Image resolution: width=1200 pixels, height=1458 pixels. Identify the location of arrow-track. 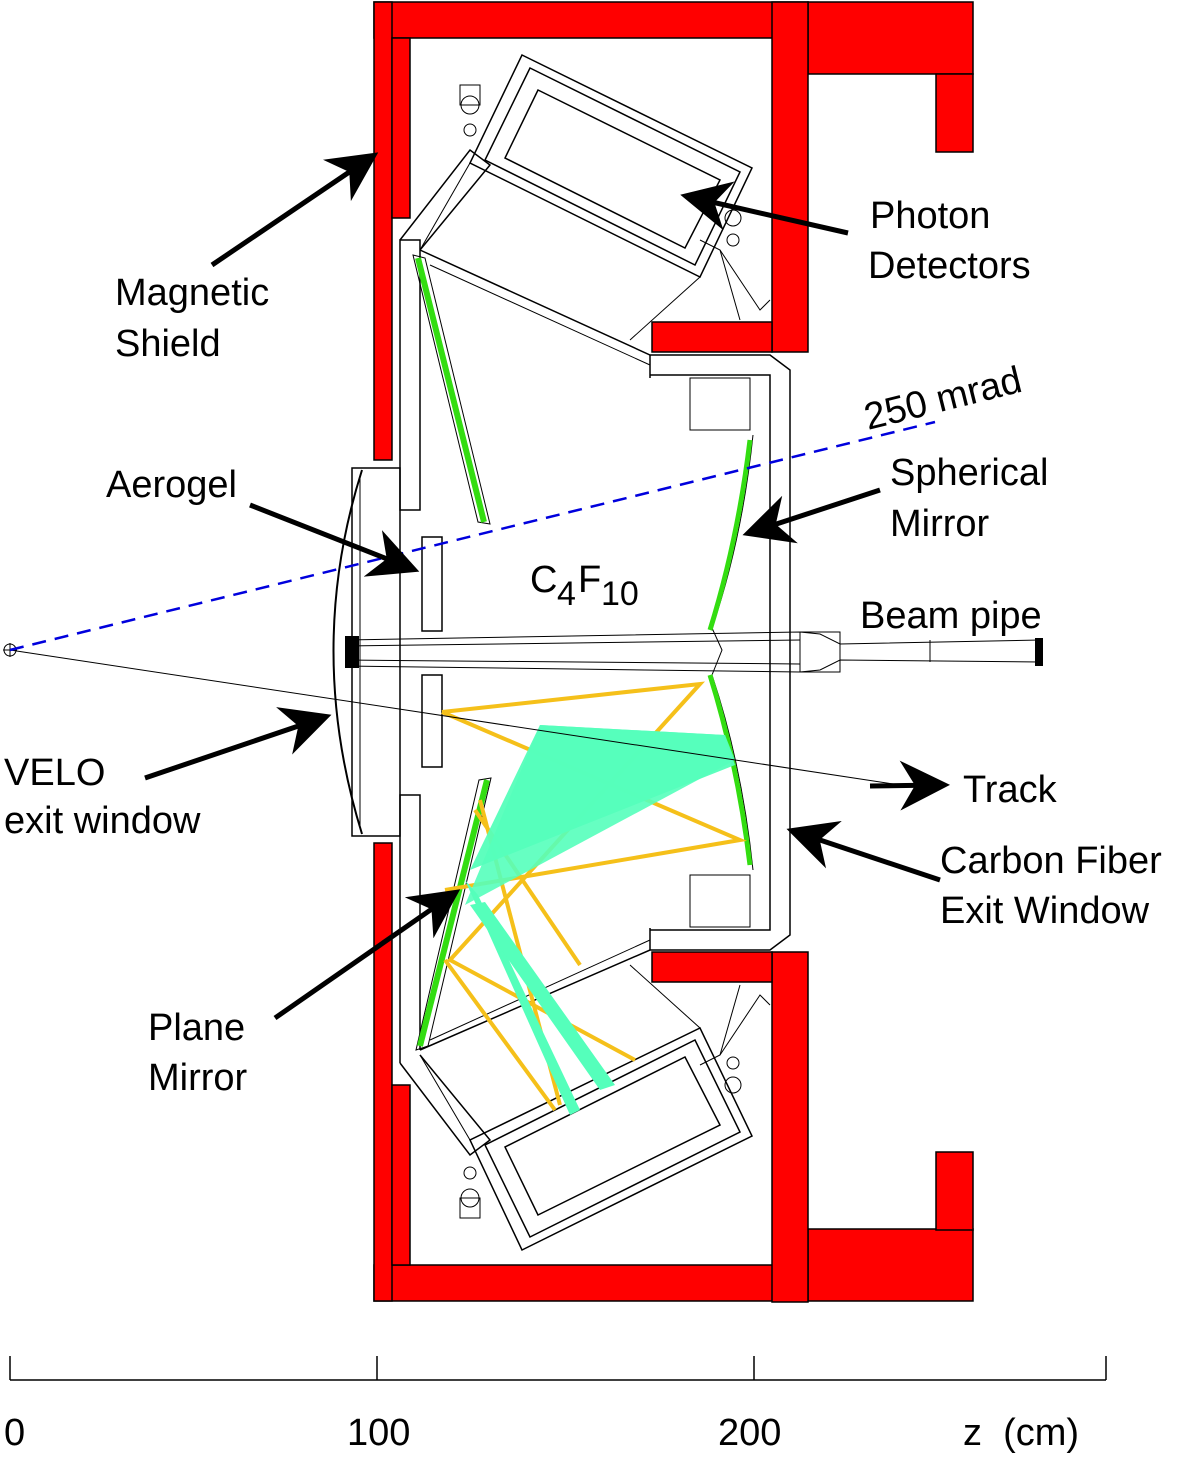
(909, 785).